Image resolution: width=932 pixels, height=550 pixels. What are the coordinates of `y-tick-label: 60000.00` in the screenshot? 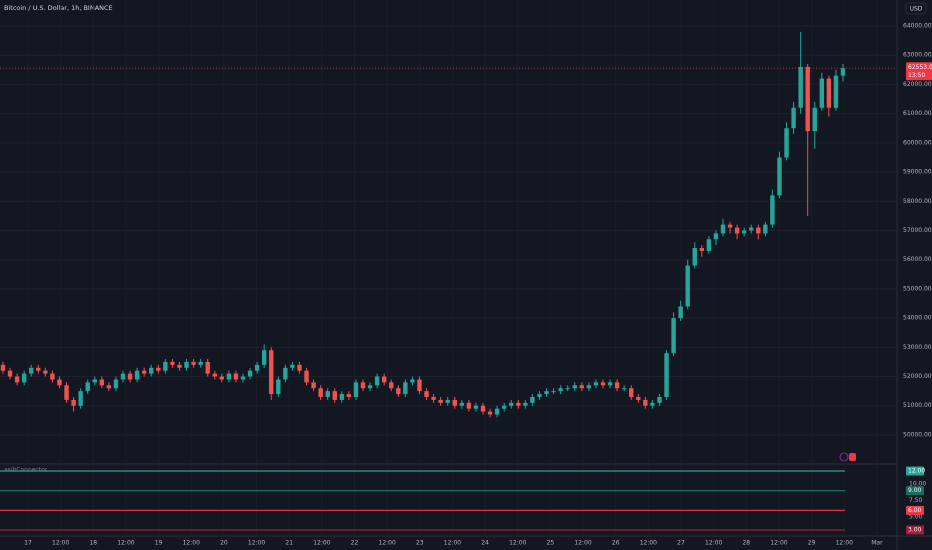 It's located at (917, 142).